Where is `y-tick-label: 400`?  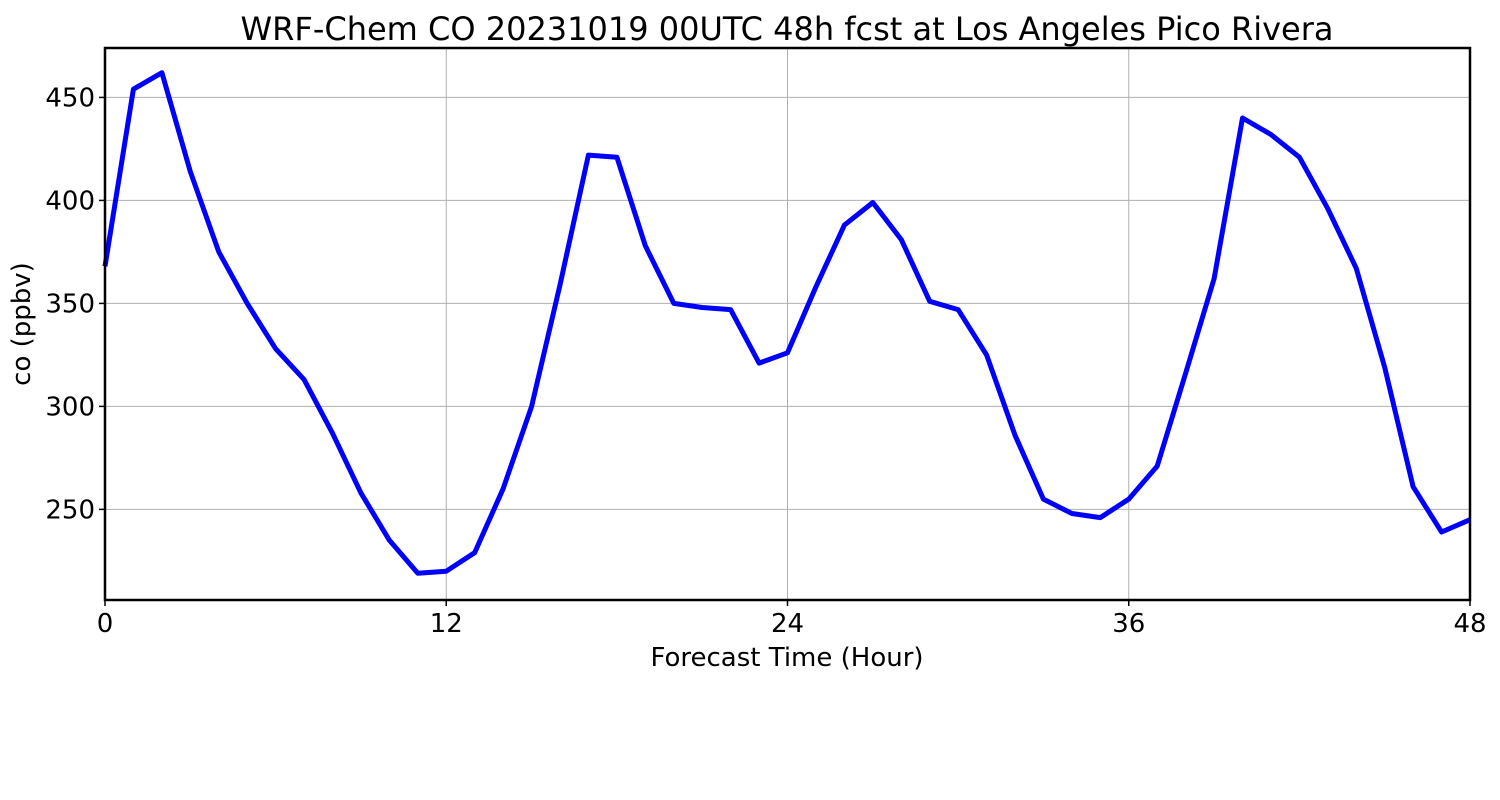
y-tick-label: 400 is located at coordinates (70, 201).